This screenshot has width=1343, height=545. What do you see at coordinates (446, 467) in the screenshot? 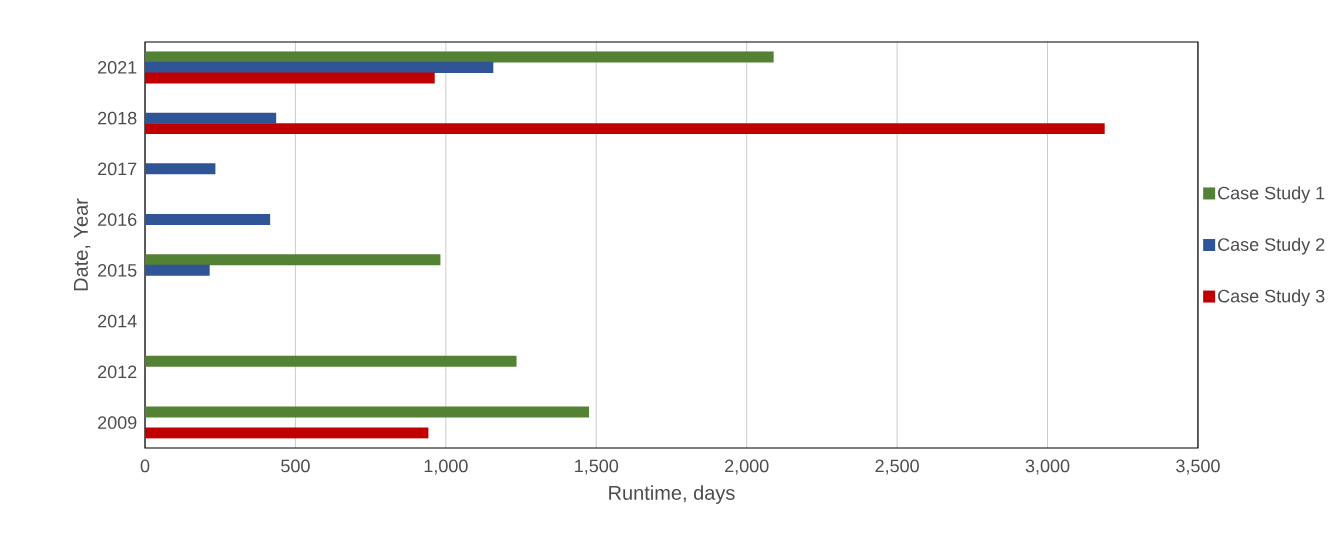
I see `x-tick-label: 1,000` at bounding box center [446, 467].